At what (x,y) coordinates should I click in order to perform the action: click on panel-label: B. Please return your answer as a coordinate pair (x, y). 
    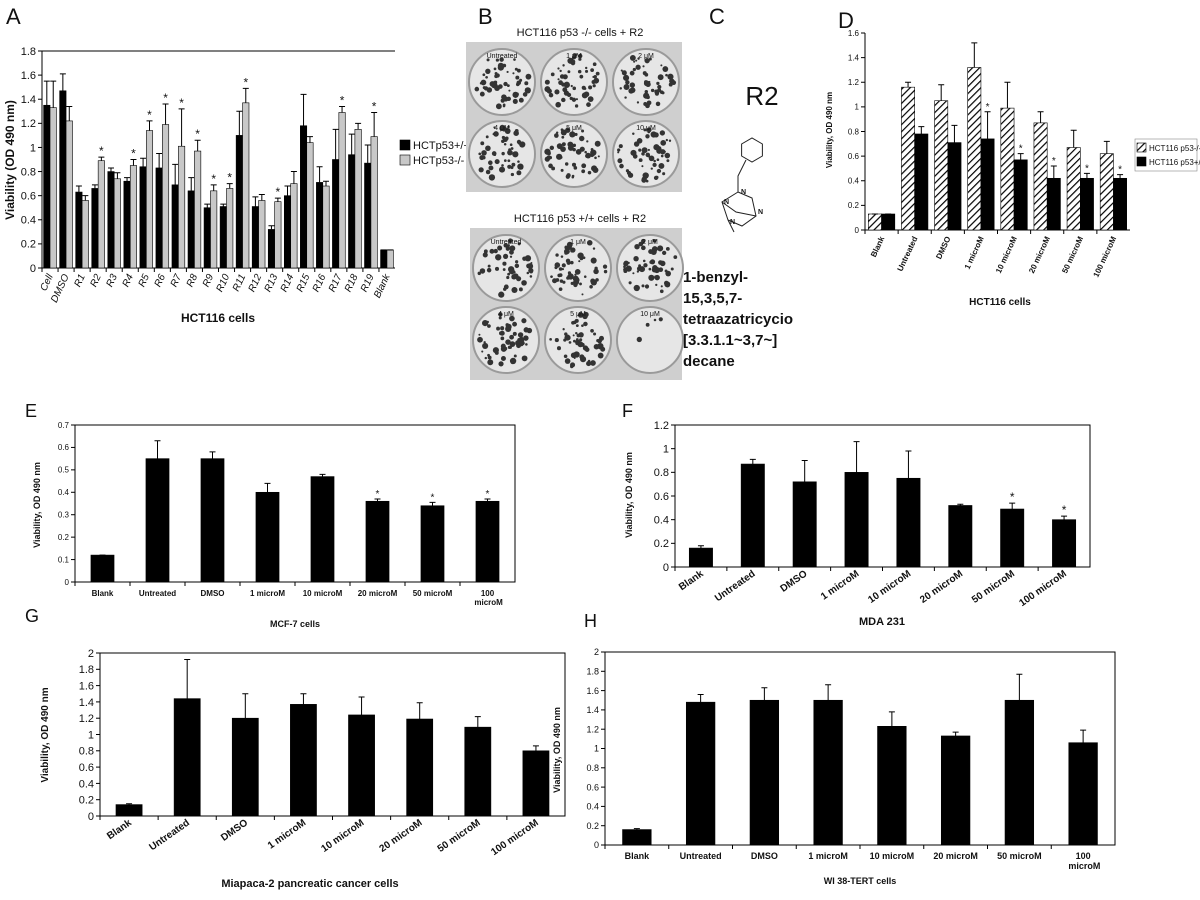
    Looking at the image, I should click on (485, 16).